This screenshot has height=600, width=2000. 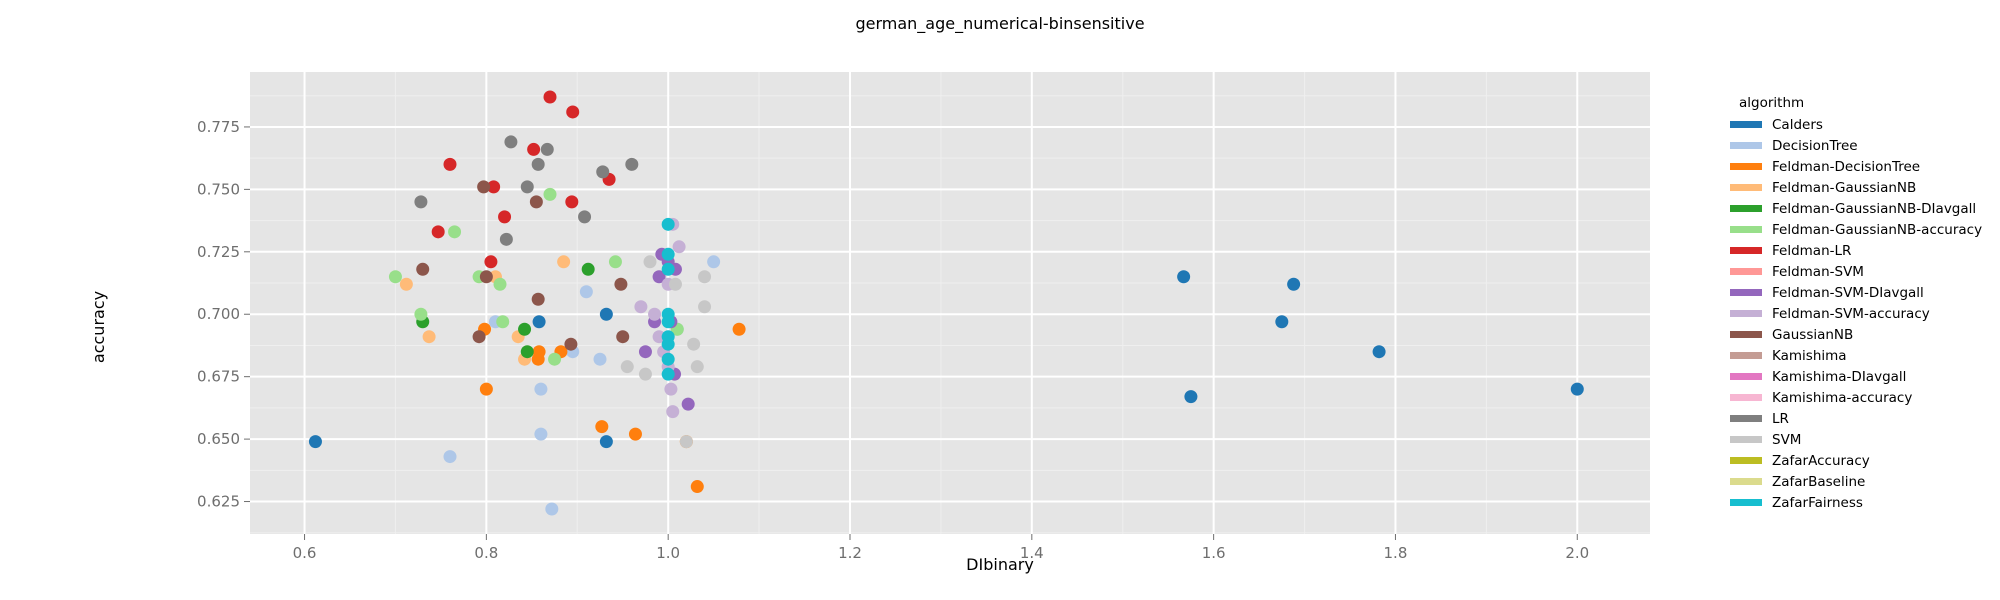 I want to click on legend-label: LR, so click(x=1780, y=419).